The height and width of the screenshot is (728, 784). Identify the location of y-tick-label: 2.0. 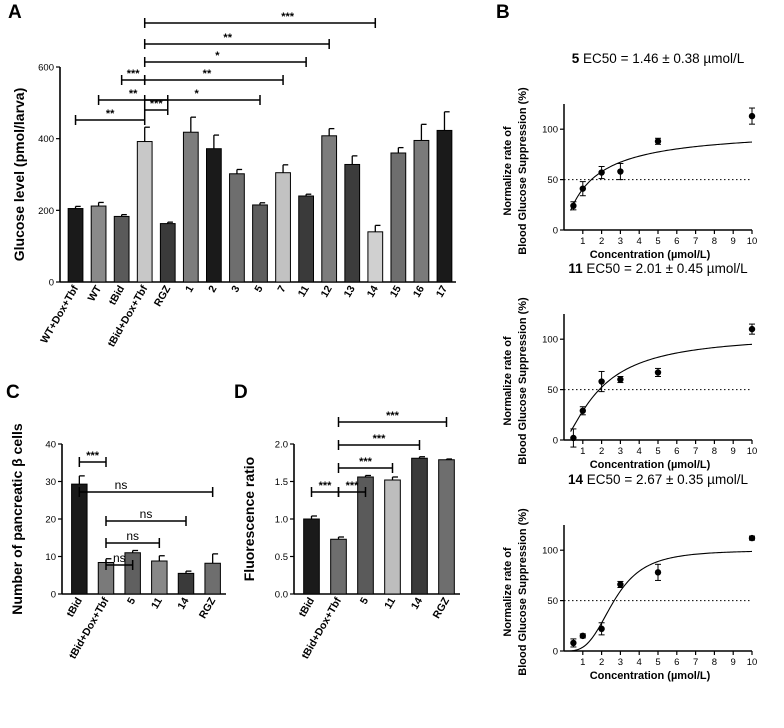
(281, 445).